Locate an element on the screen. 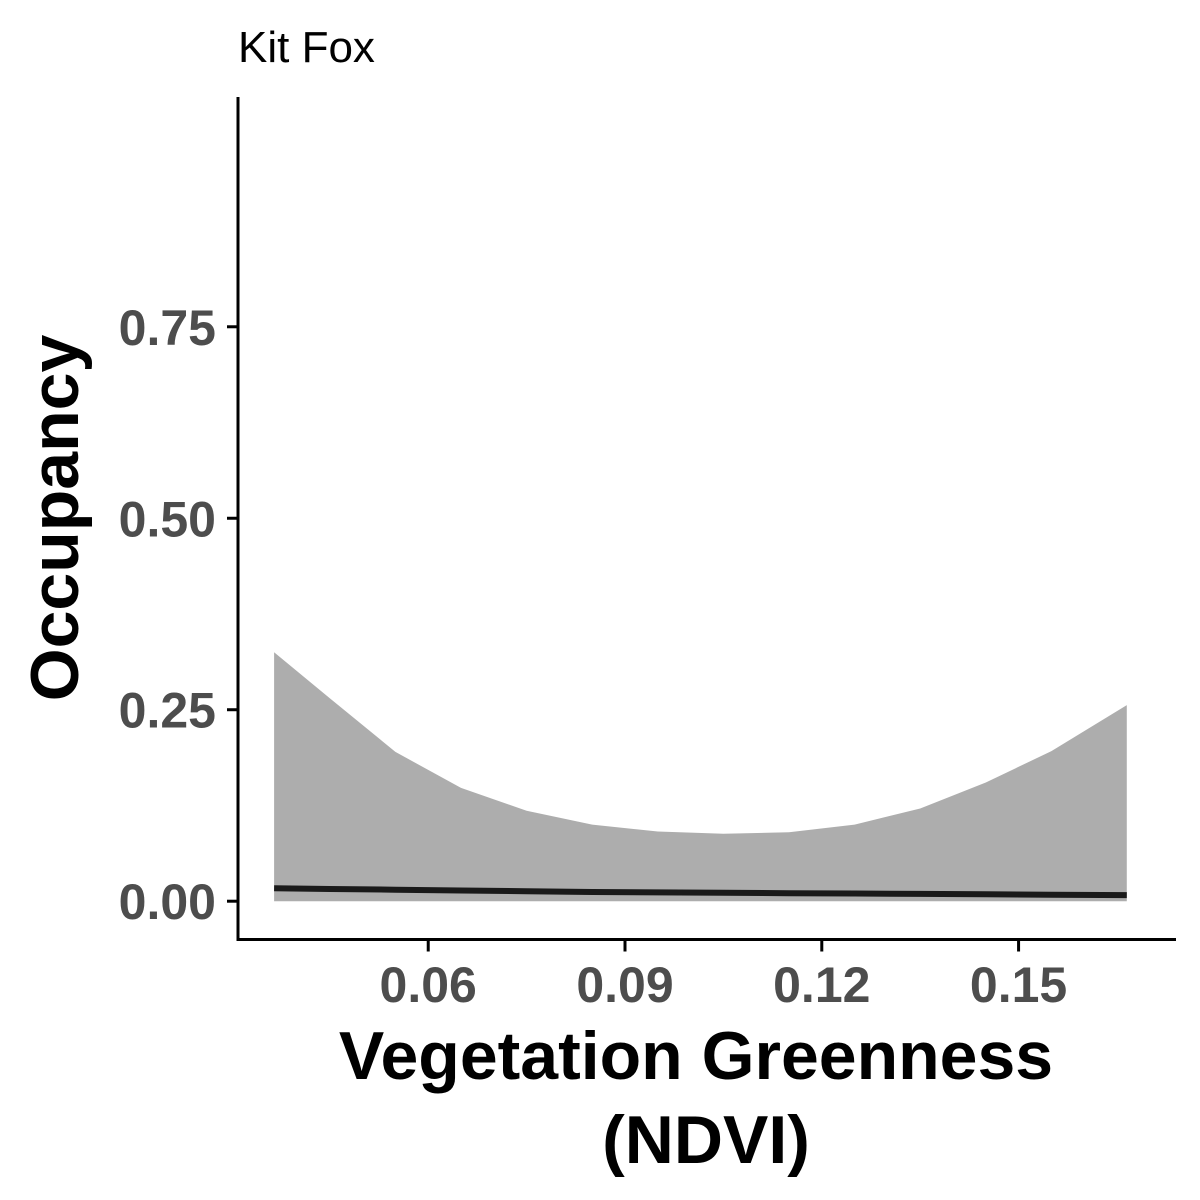 The height and width of the screenshot is (1200, 1200). x-axis-title-line-1: Vegetation Greenness is located at coordinates (696, 1056).